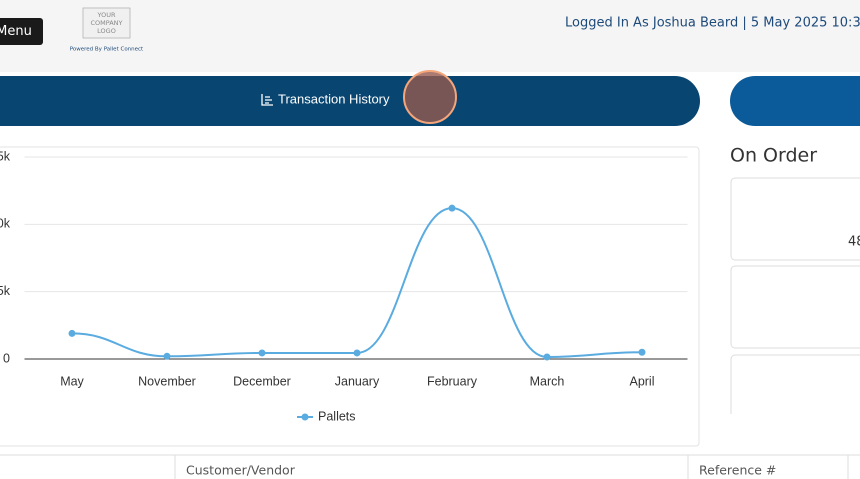 This screenshot has height=479, width=860. Describe the element at coordinates (337, 416) in the screenshot. I see `legend-label: Pallets` at that location.